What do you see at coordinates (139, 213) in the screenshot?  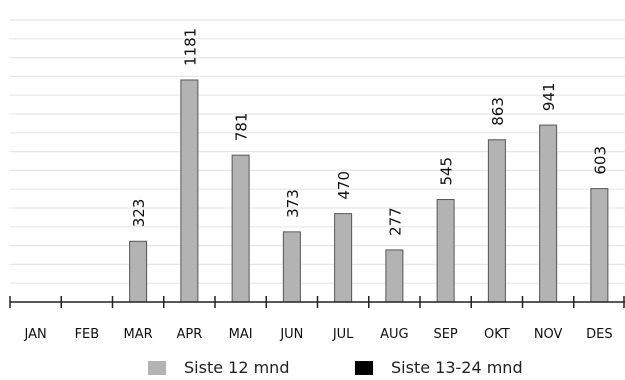 I see `value-label-mar: 323` at bounding box center [139, 213].